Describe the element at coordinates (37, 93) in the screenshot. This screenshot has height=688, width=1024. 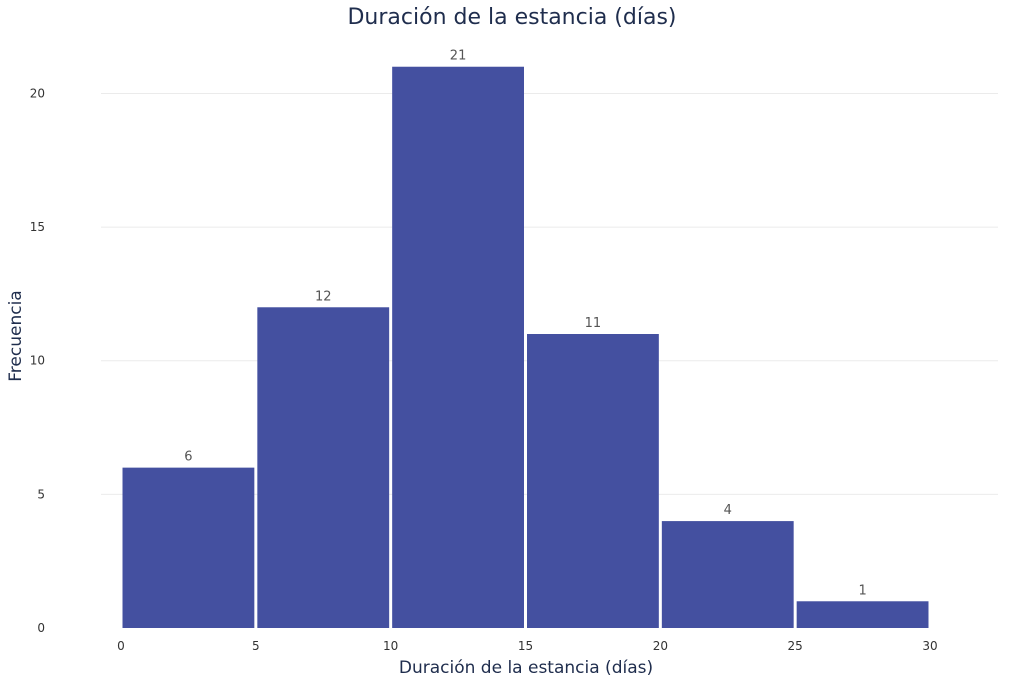
I see `y-tick-label: 20` at that location.